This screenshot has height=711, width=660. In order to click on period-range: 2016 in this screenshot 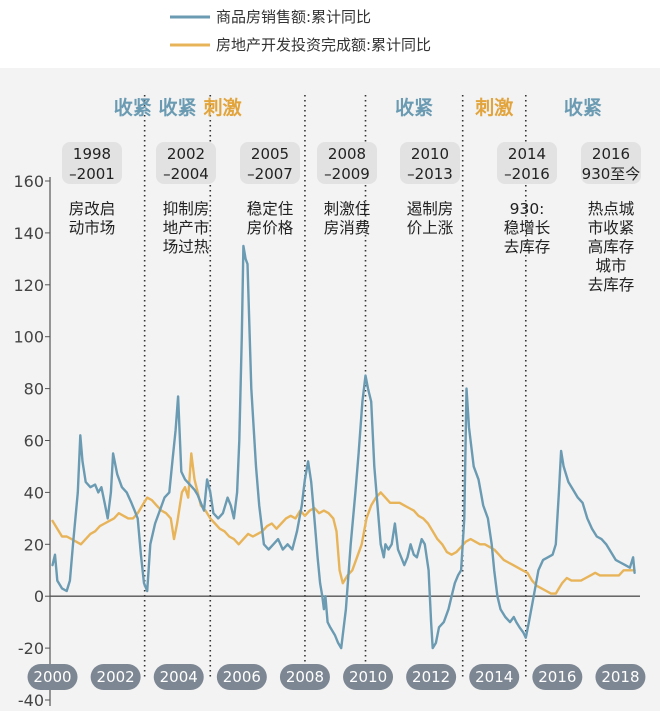, I will do `click(611, 154)`.